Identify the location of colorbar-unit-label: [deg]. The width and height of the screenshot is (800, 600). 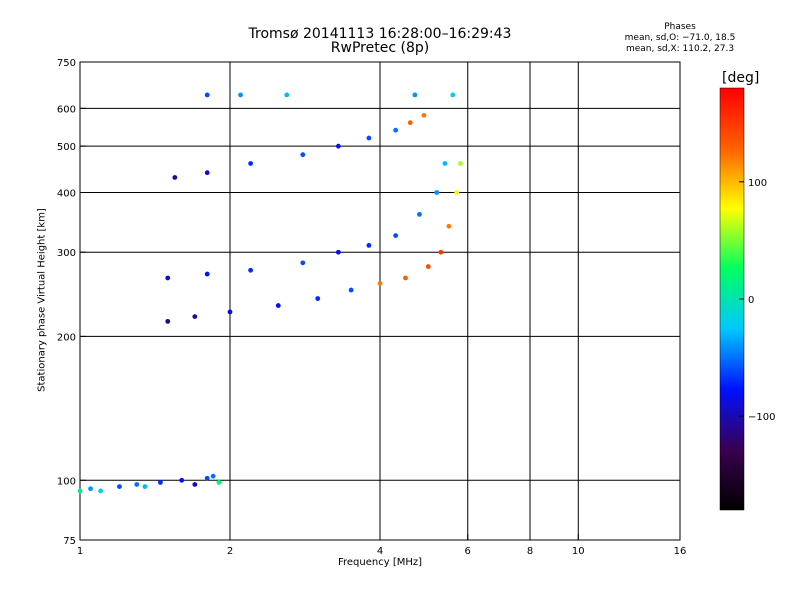
(741, 78).